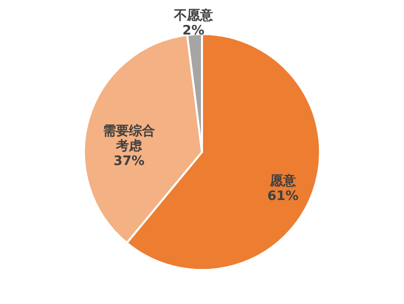 The width and height of the screenshot is (404, 304). Describe the element at coordinates (129, 161) in the screenshot. I see `data-label: 37%` at that location.